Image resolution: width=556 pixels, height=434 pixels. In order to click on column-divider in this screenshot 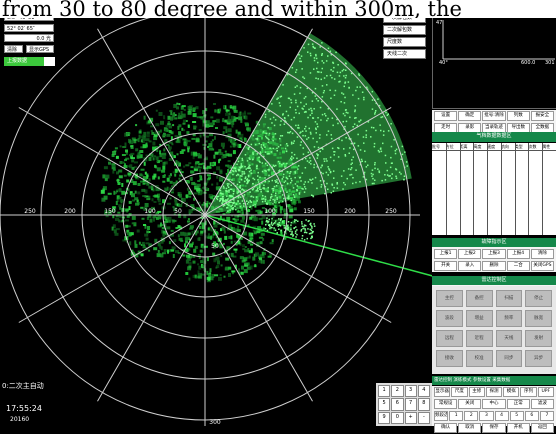, I will do `click(446, 189)`.